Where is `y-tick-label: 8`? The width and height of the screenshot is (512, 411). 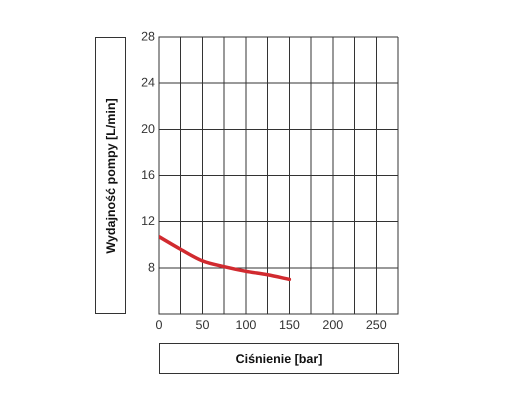
y-tick-label: 8 is located at coordinates (152, 267).